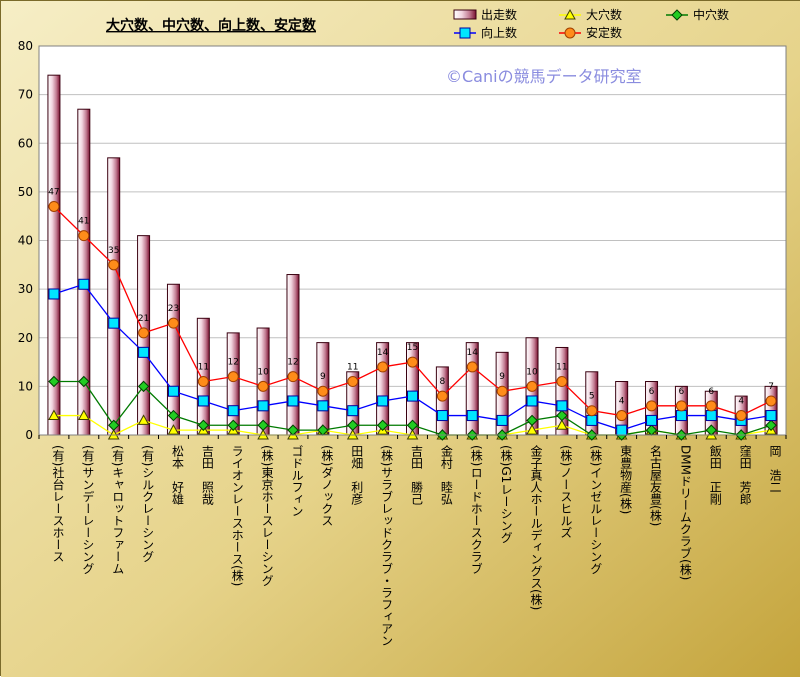 This screenshot has width=800, height=677. I want to click on category-label: 東豊物産(株), so click(626, 480).